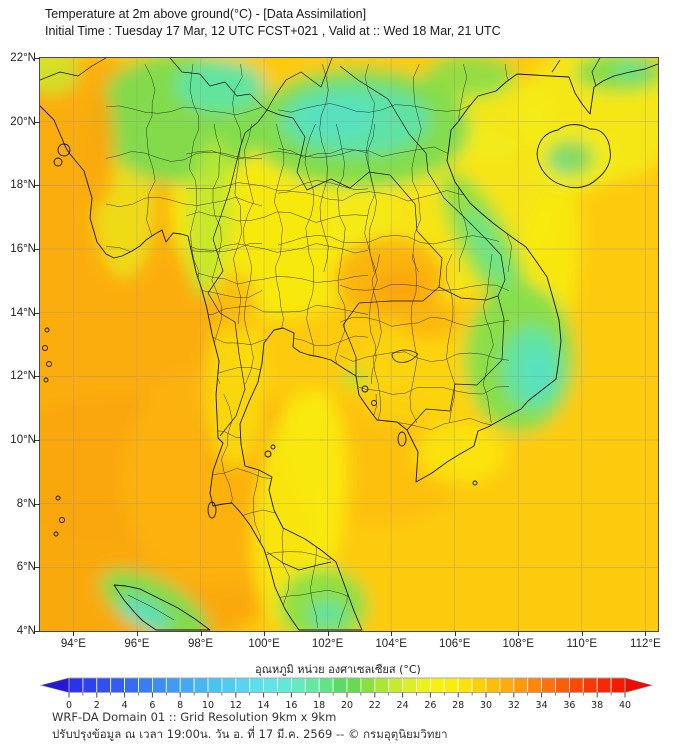 The height and width of the screenshot is (756, 676). What do you see at coordinates (573, 156) in the screenshot?
I see `hainan-island` at bounding box center [573, 156].